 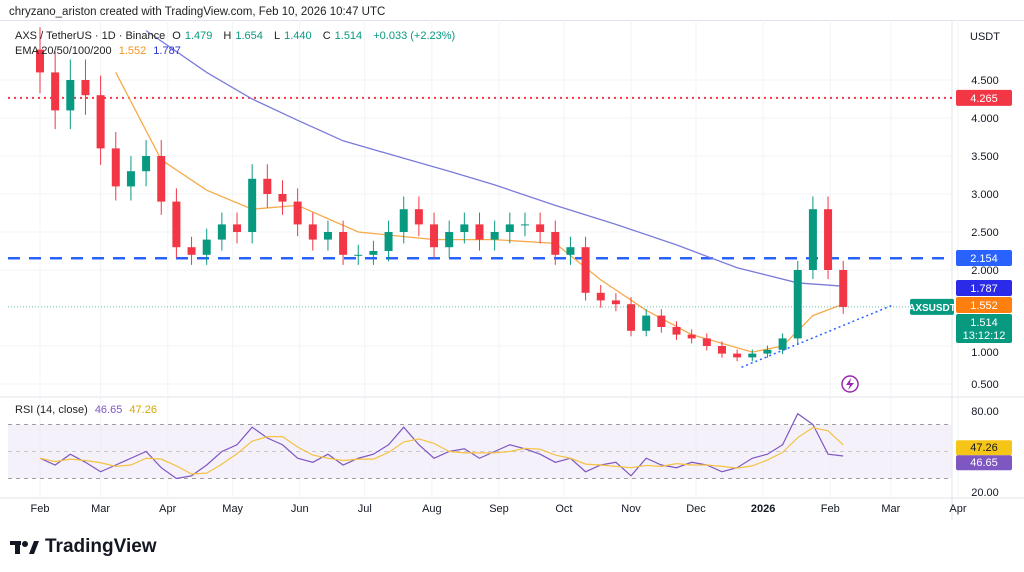 I want to click on rsi-ma-badge, so click(x=984, y=448).